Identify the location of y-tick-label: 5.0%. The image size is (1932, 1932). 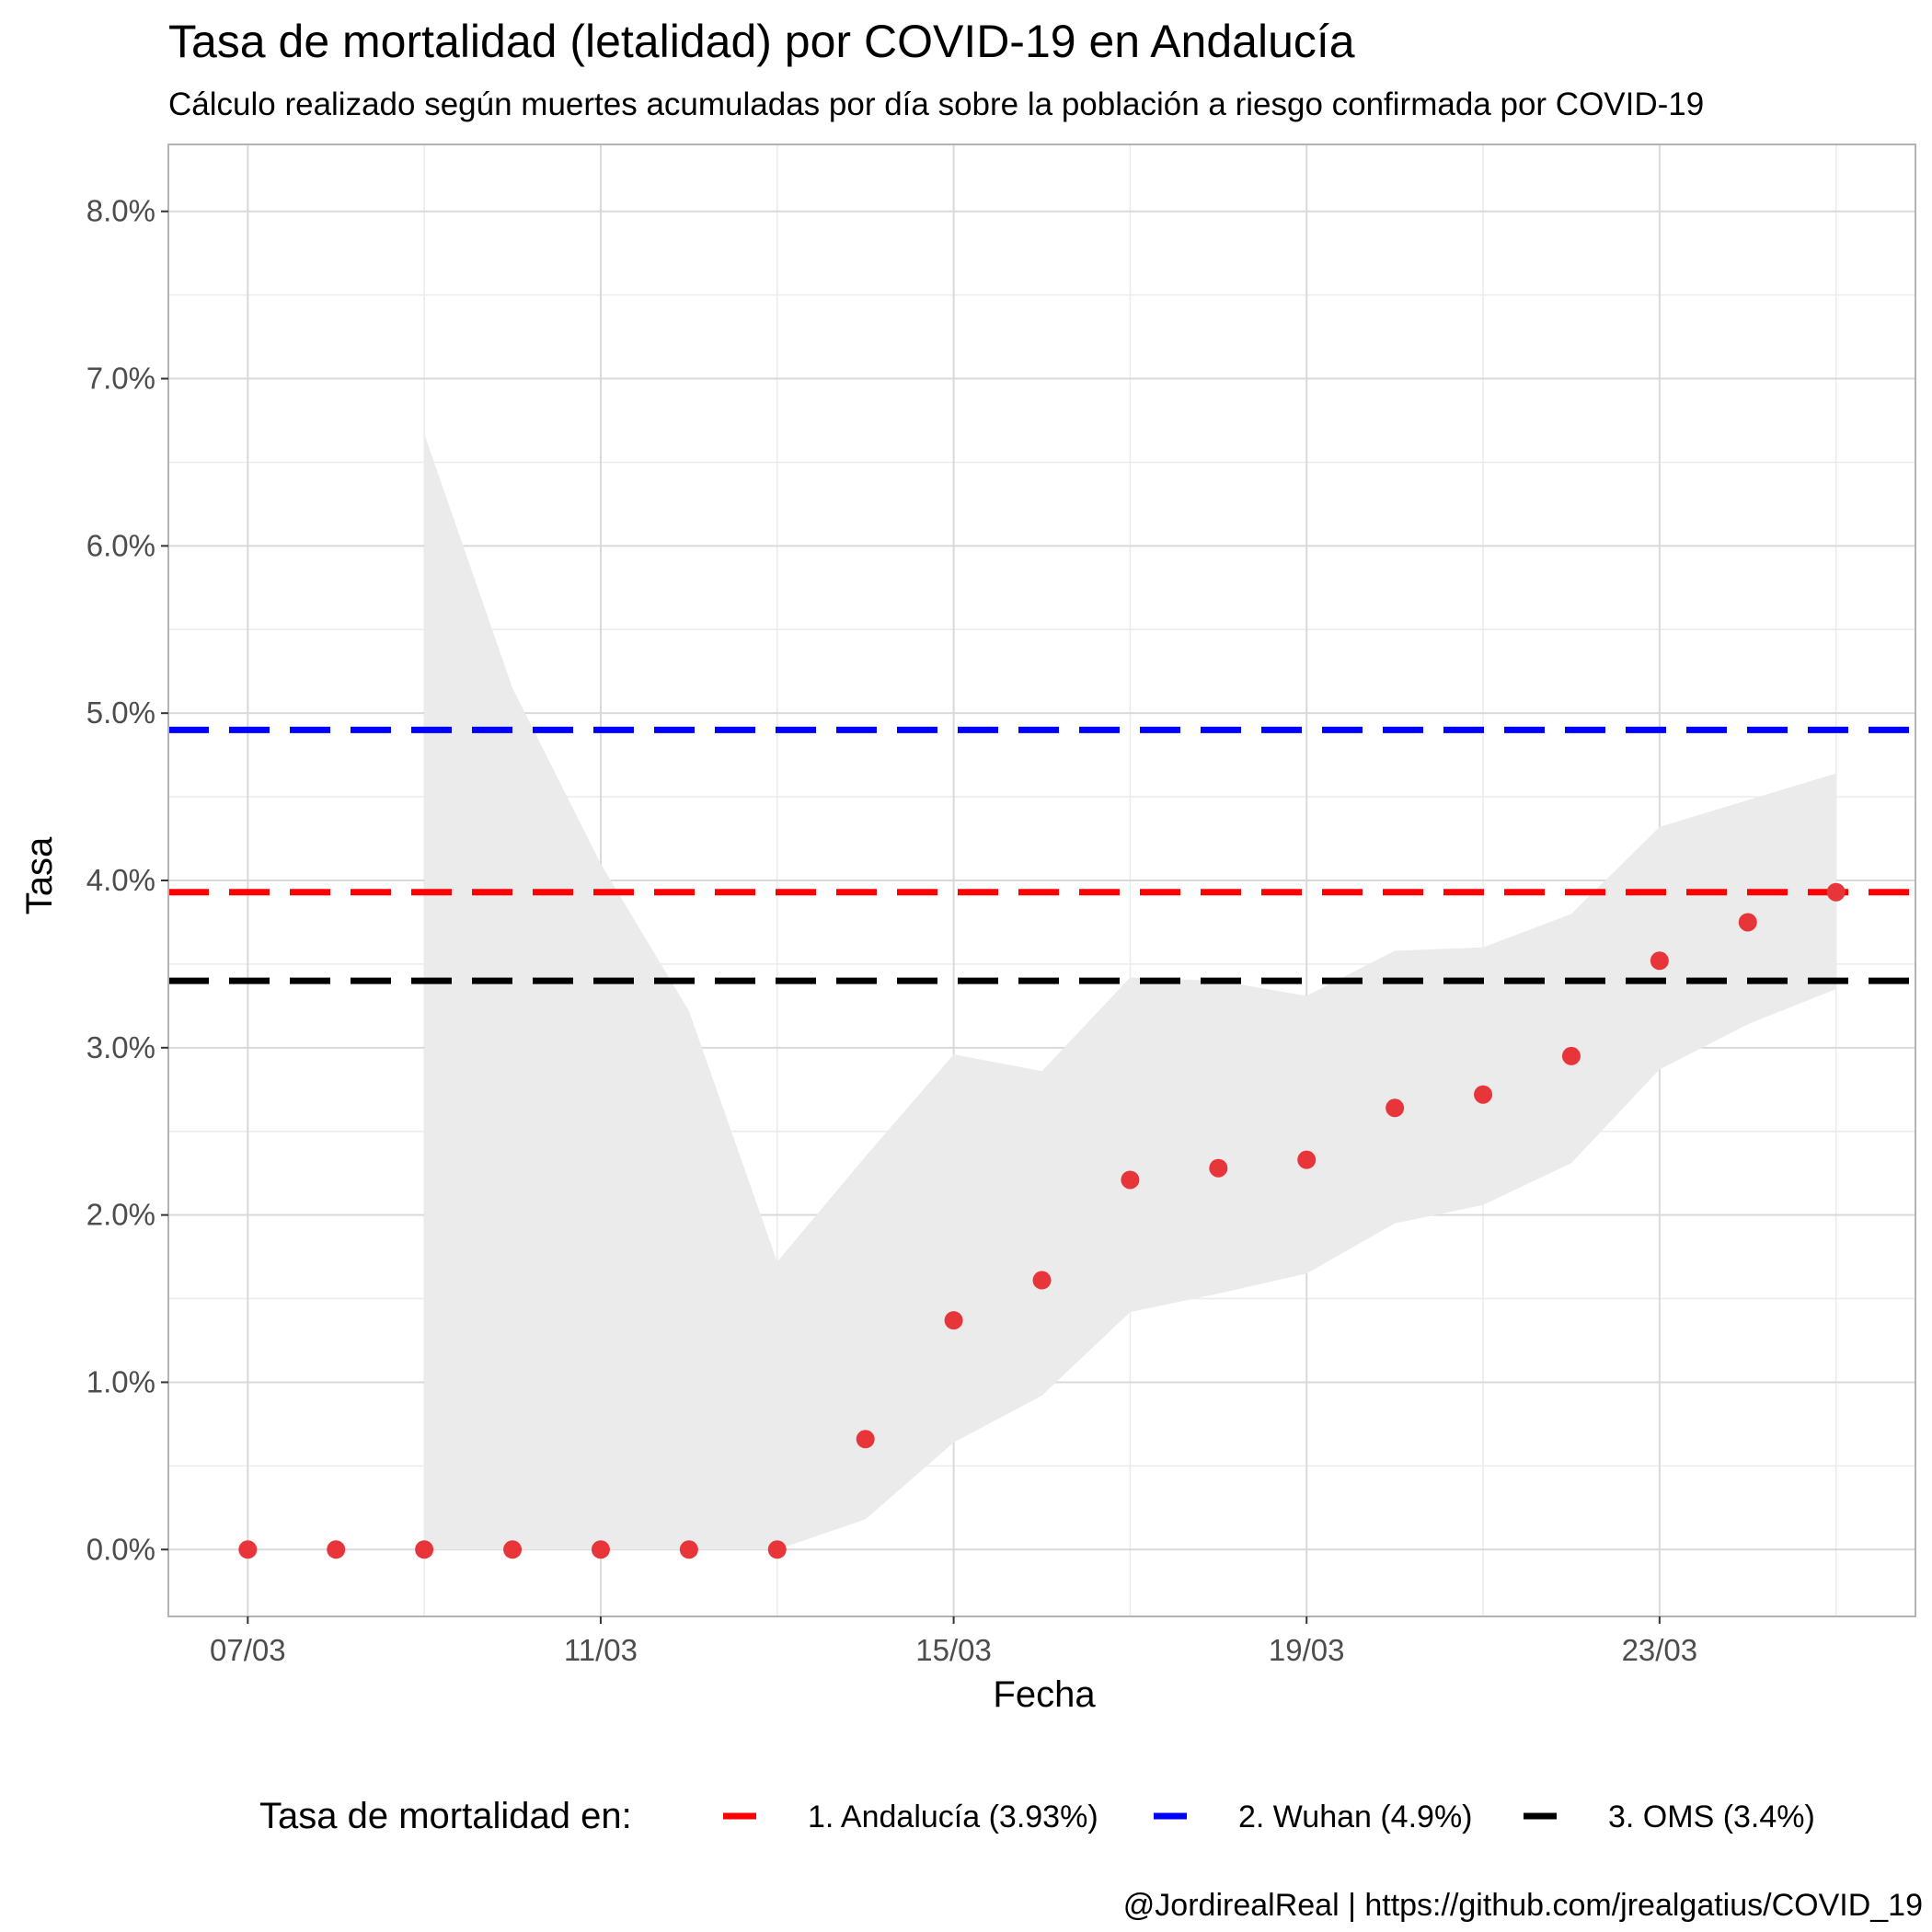
(120, 713).